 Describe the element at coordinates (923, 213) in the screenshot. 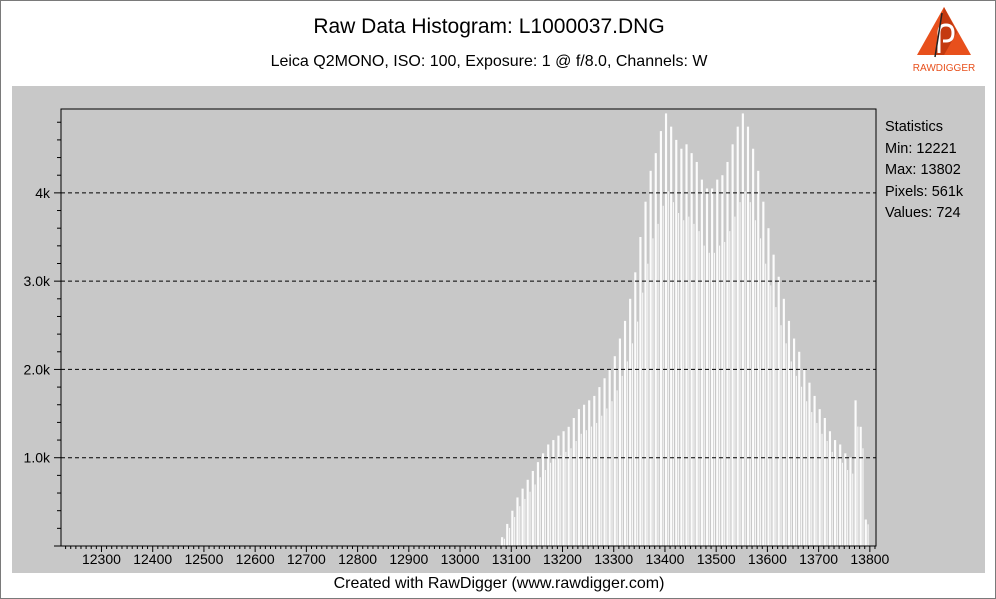

I see `statistics-values: Values: 724` at that location.